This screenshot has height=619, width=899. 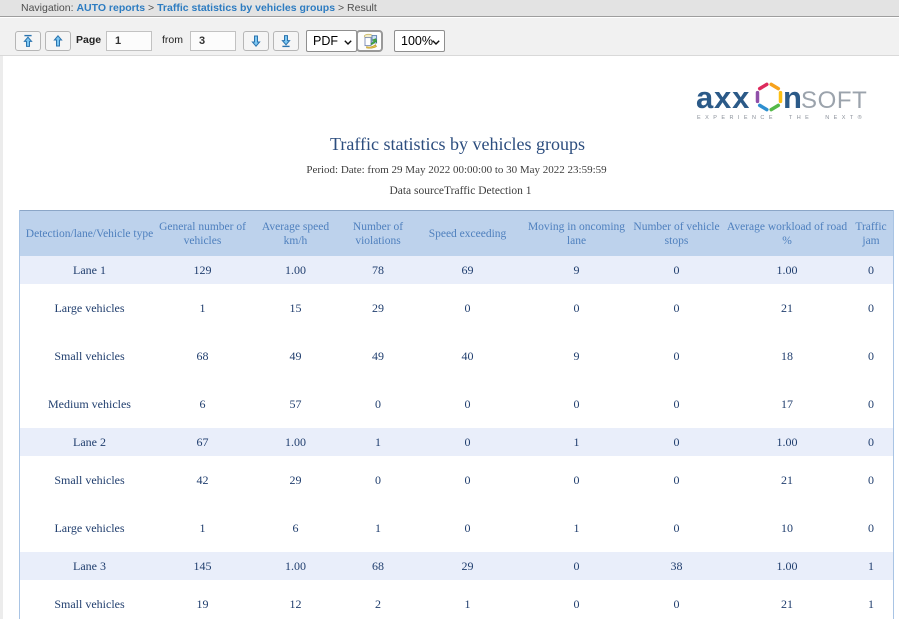 I want to click on svg-text: SOFT, so click(x=834, y=100).